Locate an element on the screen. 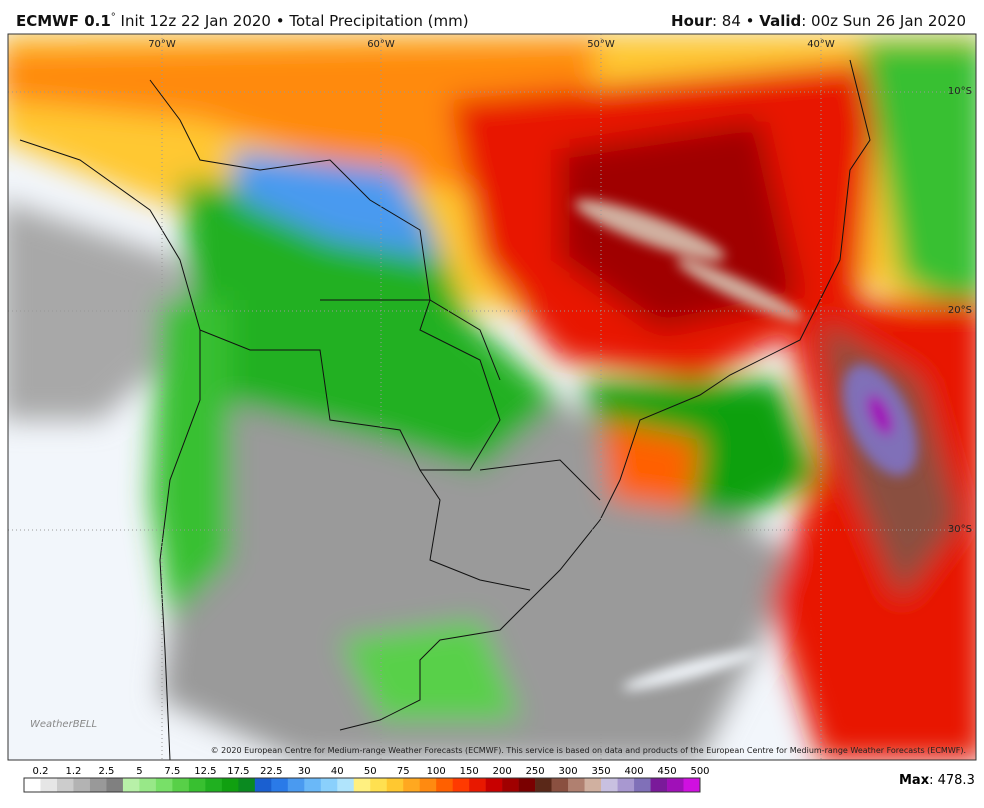 The image size is (984, 808). header-right: Hour: 84 • Valid: 00z Sun 26 Jan 2020 is located at coordinates (818, 21).